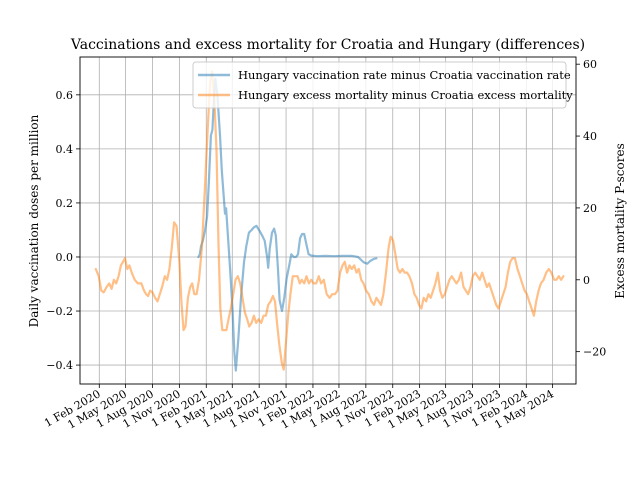  Describe the element at coordinates (34, 220) in the screenshot. I see `y-axis-label-left: Daily vaccination doses per million` at that location.